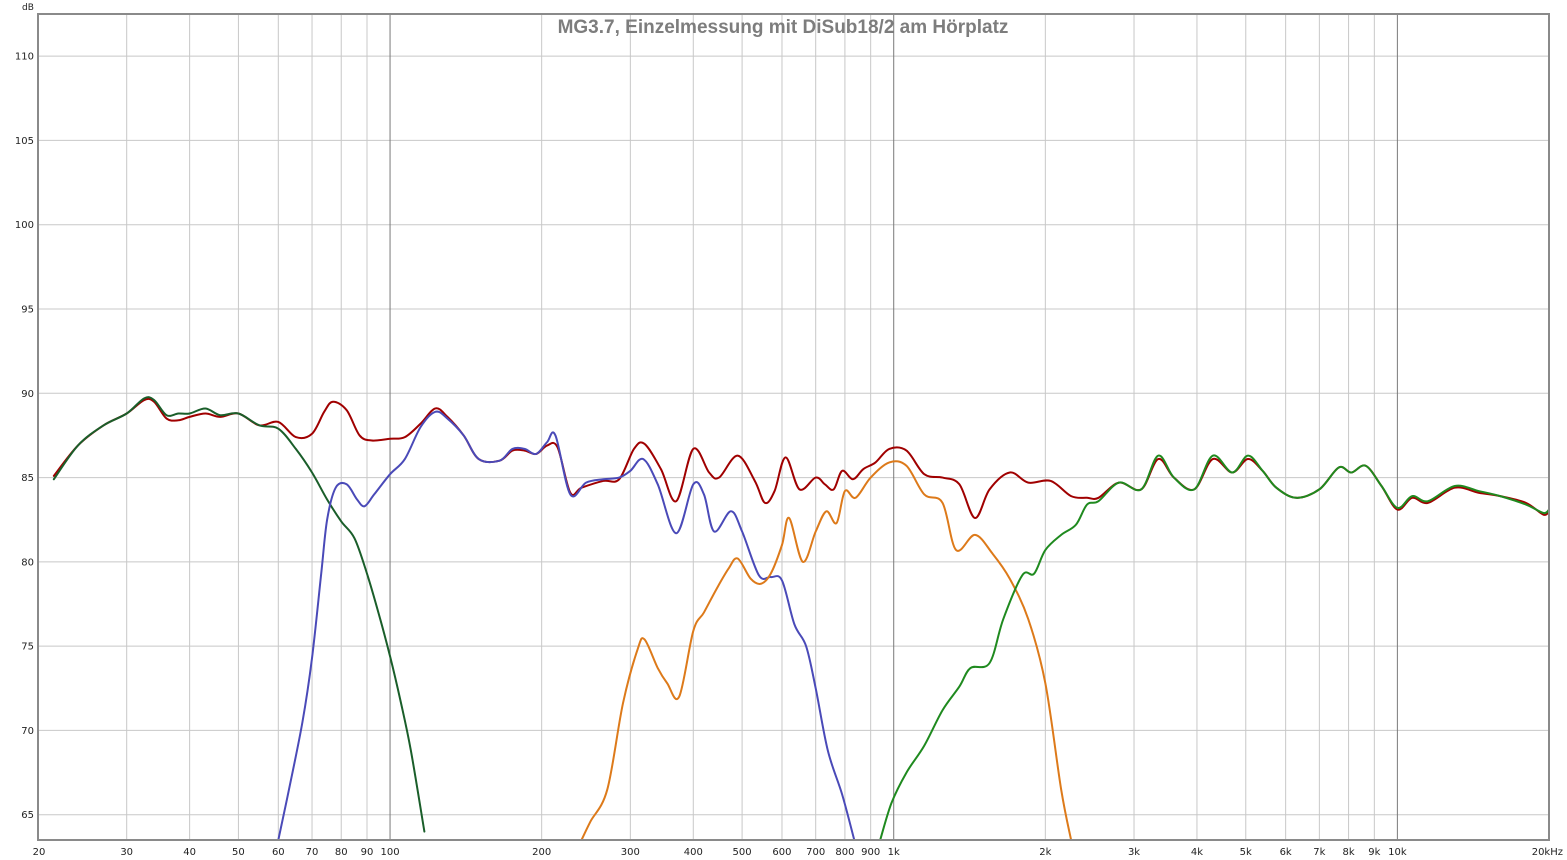 The image size is (1567, 860). What do you see at coordinates (815, 852) in the screenshot?
I see `x-tick-label: 700` at bounding box center [815, 852].